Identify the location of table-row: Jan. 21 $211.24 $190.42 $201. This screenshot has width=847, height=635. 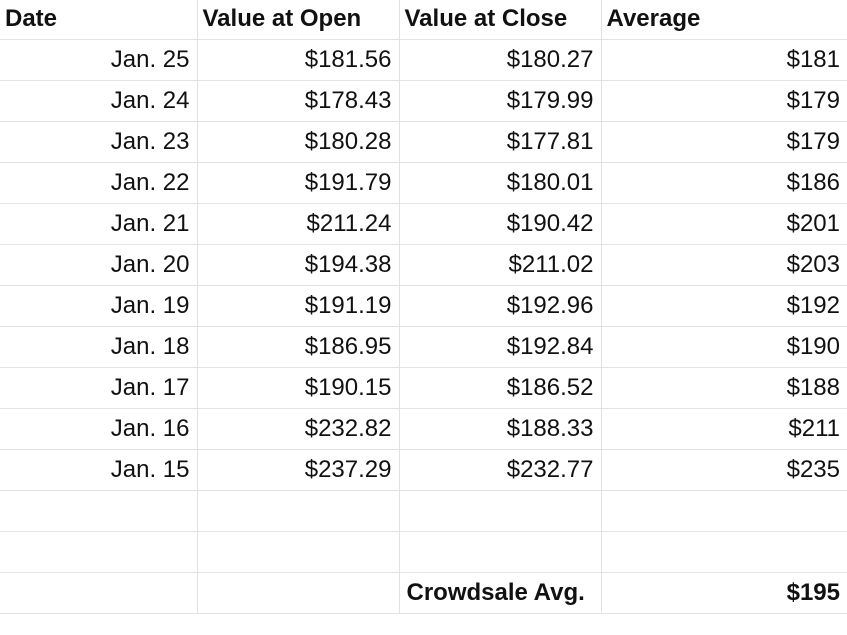
(423, 224).